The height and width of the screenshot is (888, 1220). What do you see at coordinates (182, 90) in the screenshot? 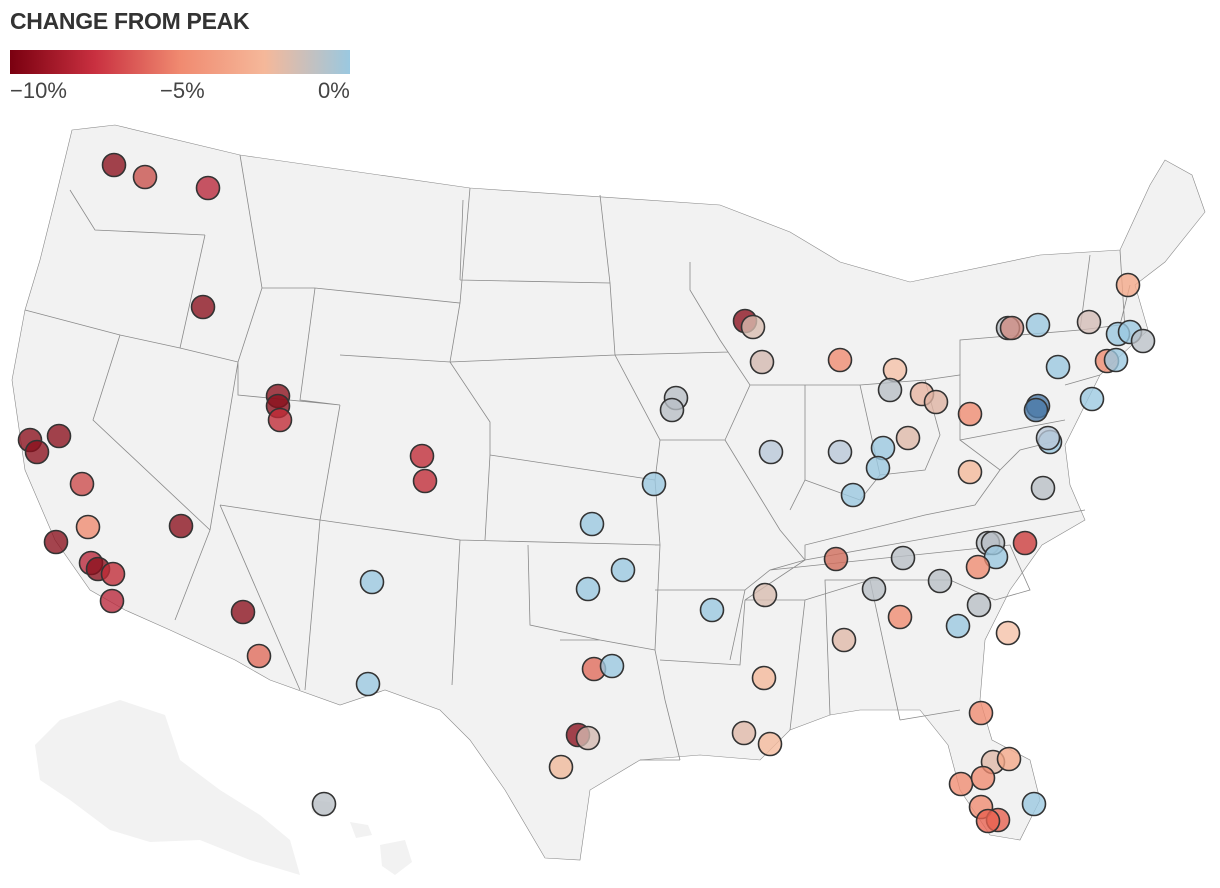
I see `legend-tick-minus-5: −5%` at bounding box center [182, 90].